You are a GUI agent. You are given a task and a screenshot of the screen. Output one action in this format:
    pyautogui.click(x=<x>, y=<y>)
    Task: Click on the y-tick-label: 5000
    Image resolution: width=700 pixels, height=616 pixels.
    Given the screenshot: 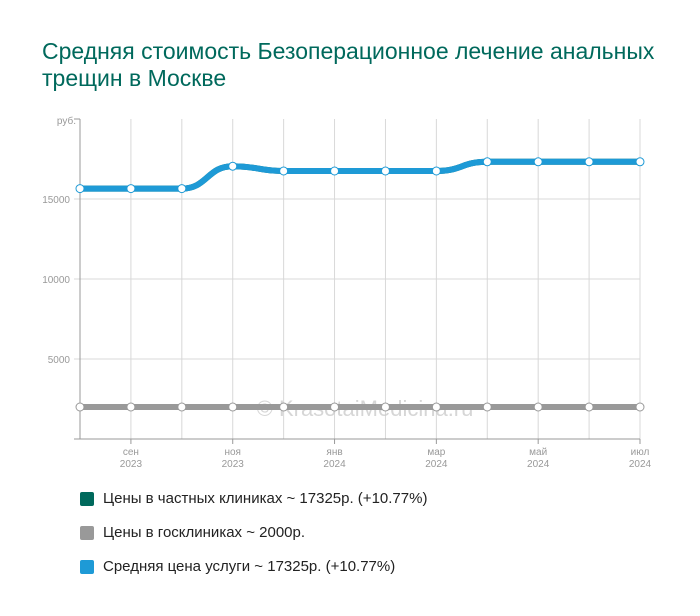 What is the action you would take?
    pyautogui.click(x=59, y=360)
    